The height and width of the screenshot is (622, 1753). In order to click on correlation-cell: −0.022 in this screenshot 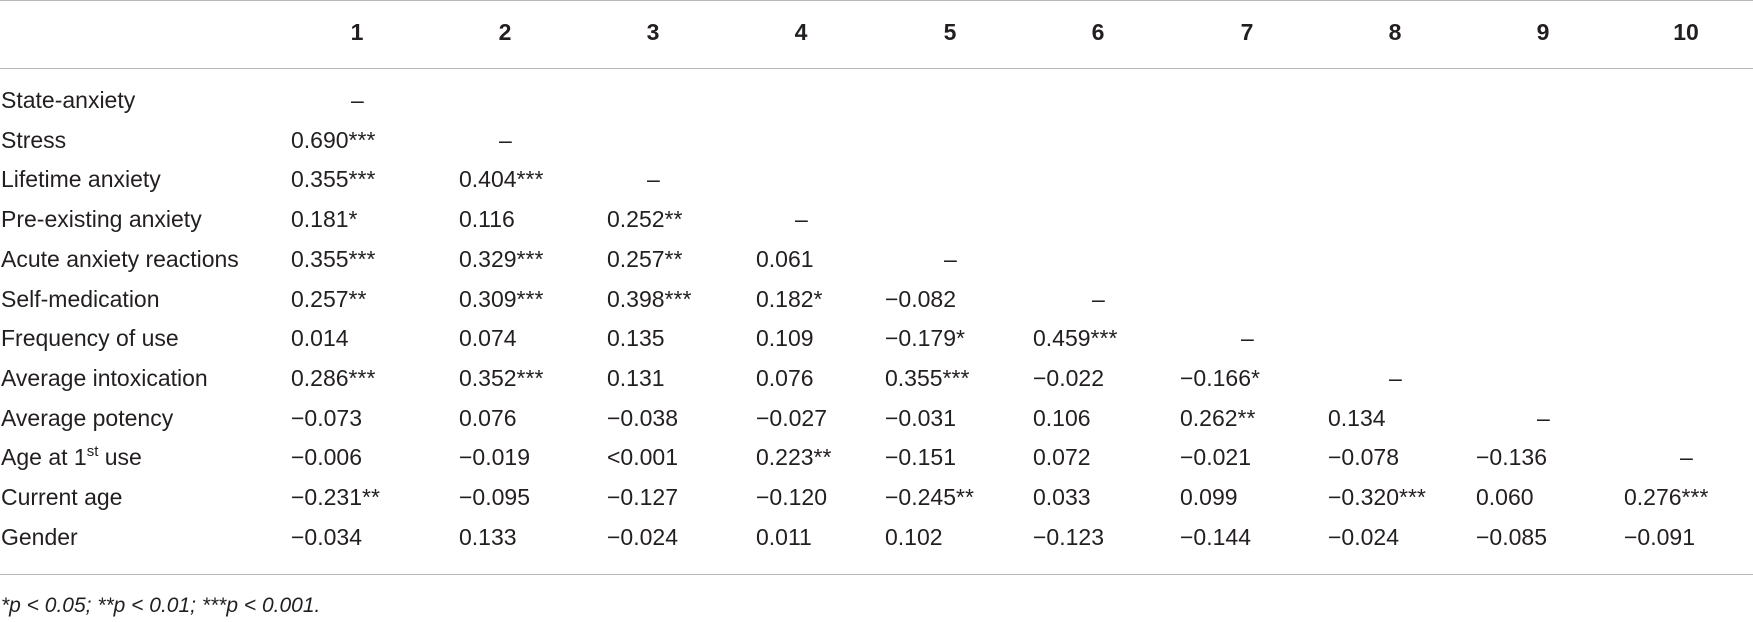, I will do `click(1068, 377)`.